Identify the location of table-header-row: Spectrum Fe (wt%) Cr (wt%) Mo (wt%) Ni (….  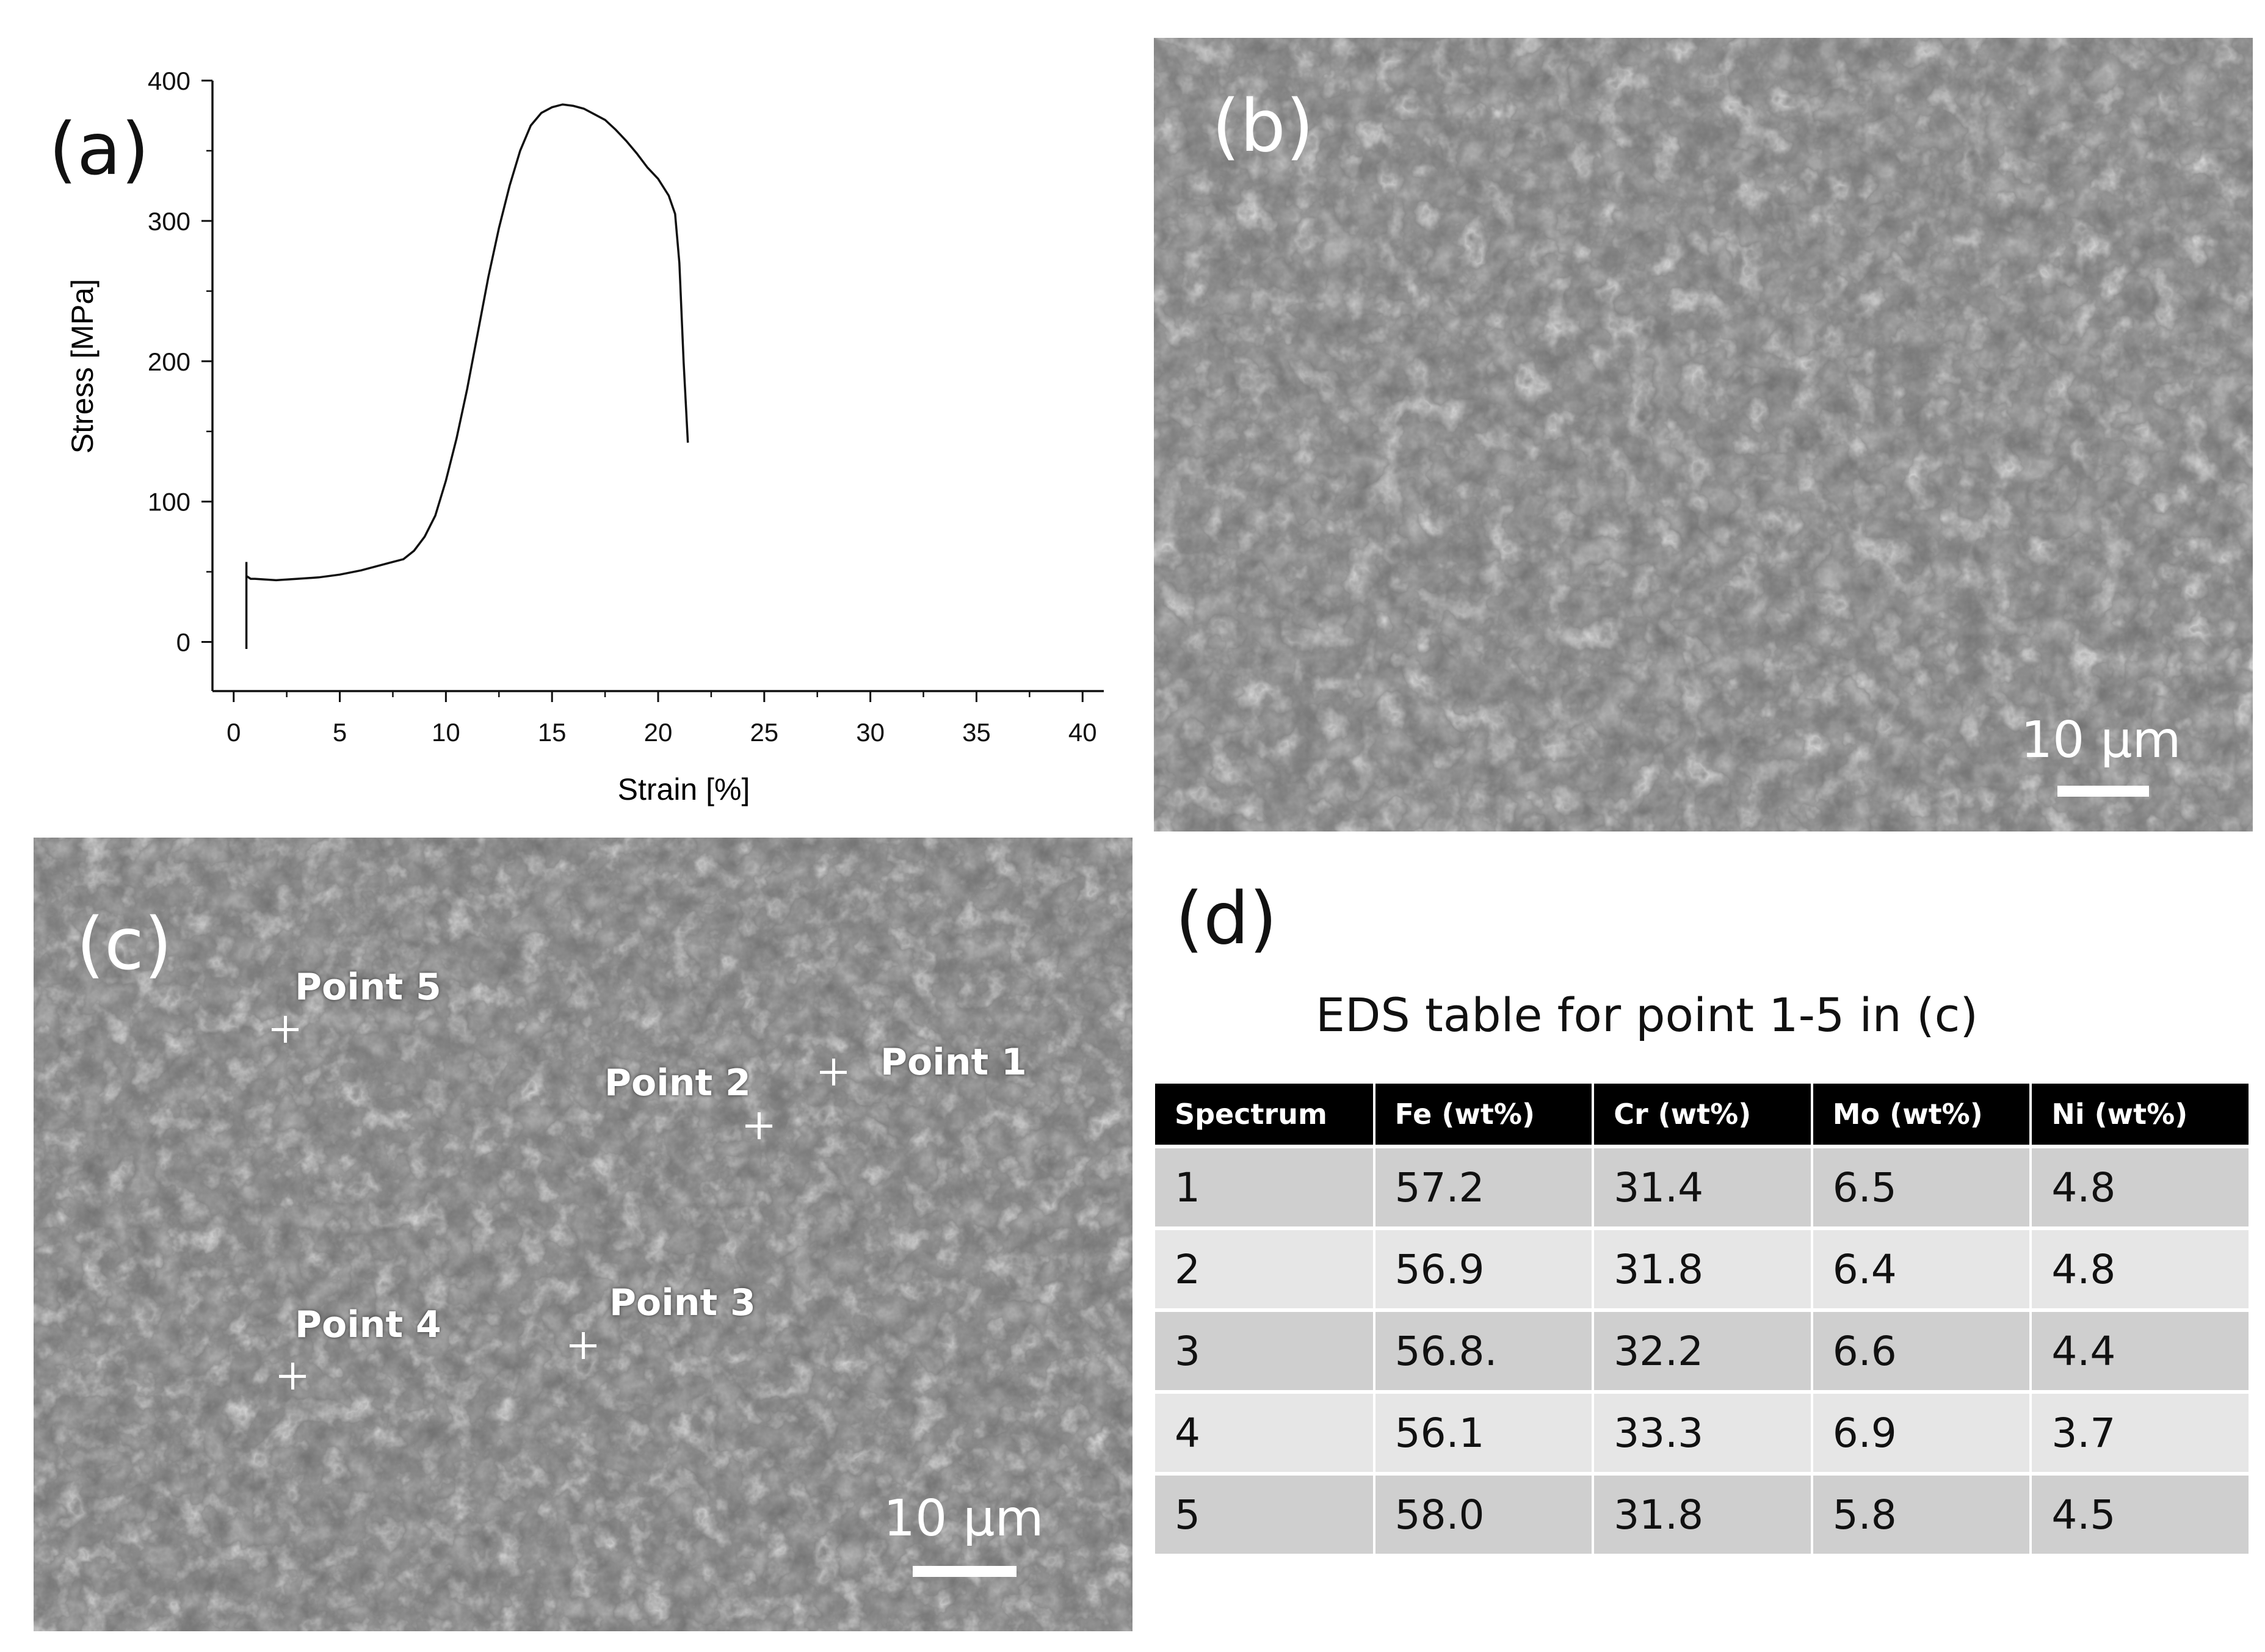
(1703, 1115).